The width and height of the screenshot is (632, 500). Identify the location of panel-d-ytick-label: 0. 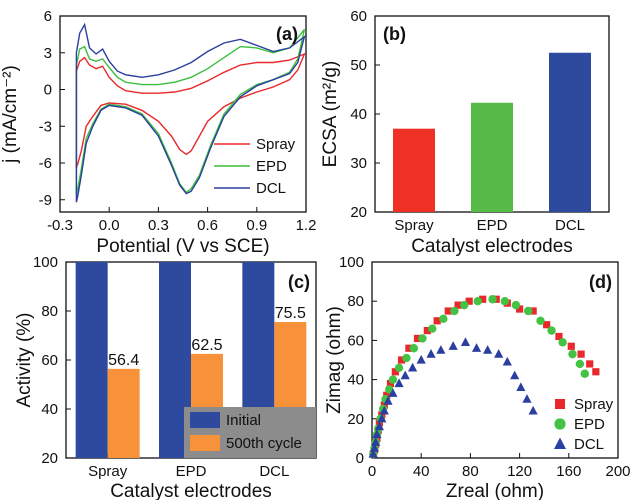
(360, 458).